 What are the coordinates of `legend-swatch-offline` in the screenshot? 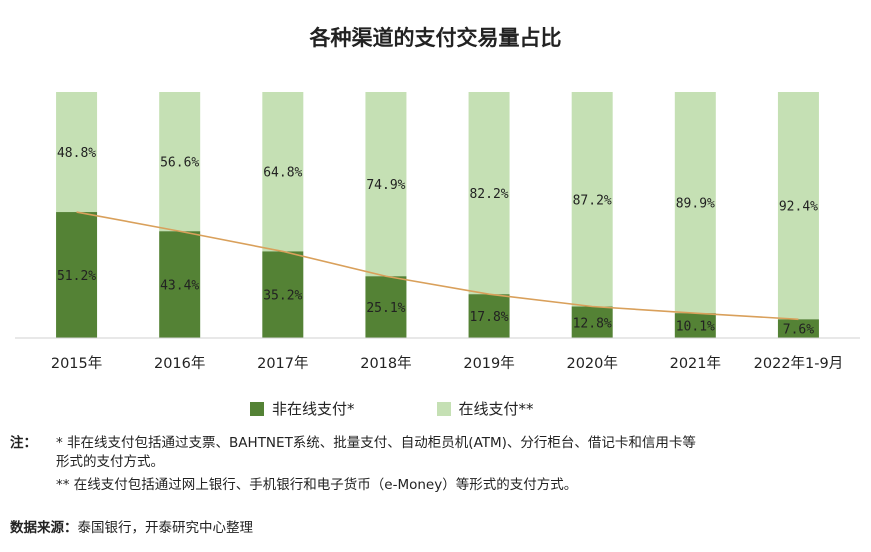 It's located at (257, 408).